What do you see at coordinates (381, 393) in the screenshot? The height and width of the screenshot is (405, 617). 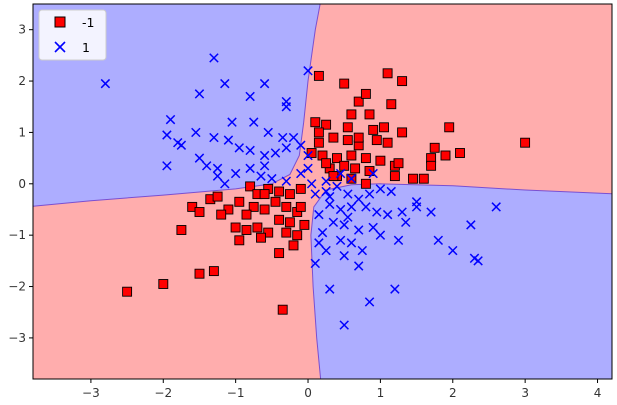 I see `x-tick-label: 1` at bounding box center [381, 393].